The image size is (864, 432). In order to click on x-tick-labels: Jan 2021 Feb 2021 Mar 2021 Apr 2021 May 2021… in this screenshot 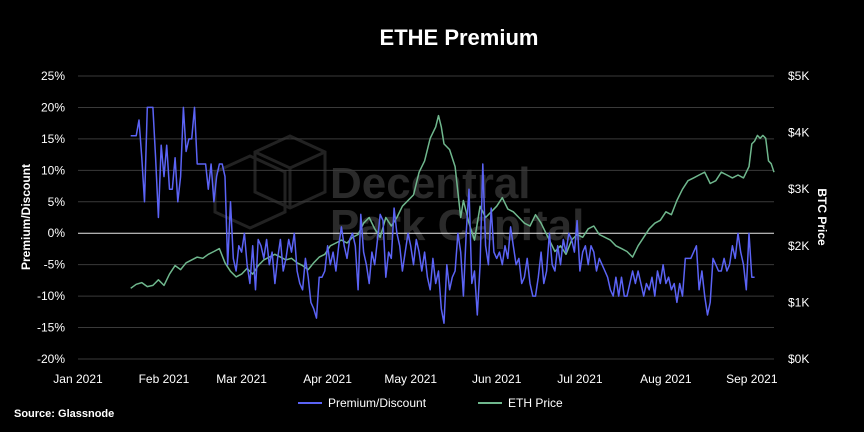, I will do `click(415, 379)`.